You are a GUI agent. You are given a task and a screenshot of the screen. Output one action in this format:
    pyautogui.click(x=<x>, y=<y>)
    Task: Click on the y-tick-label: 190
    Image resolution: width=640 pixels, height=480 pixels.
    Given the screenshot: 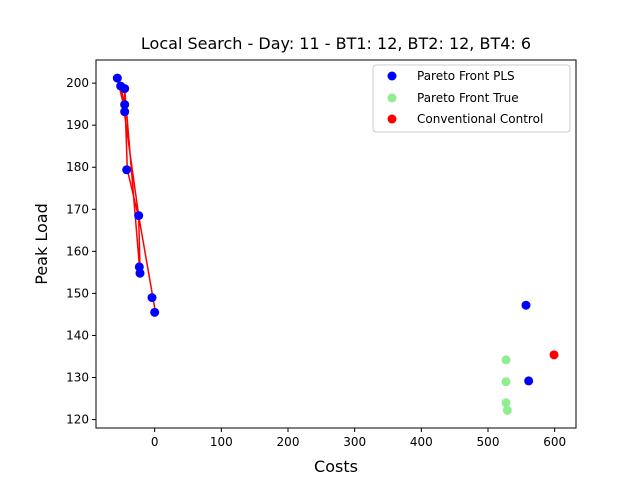 What is the action you would take?
    pyautogui.click(x=77, y=125)
    